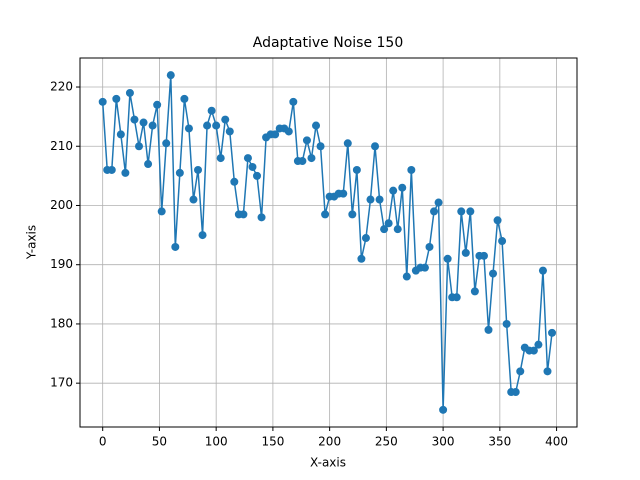 The image size is (640, 480). Describe the element at coordinates (328, 43) in the screenshot. I see `chart-title: Adaptative Noise 150` at that location.